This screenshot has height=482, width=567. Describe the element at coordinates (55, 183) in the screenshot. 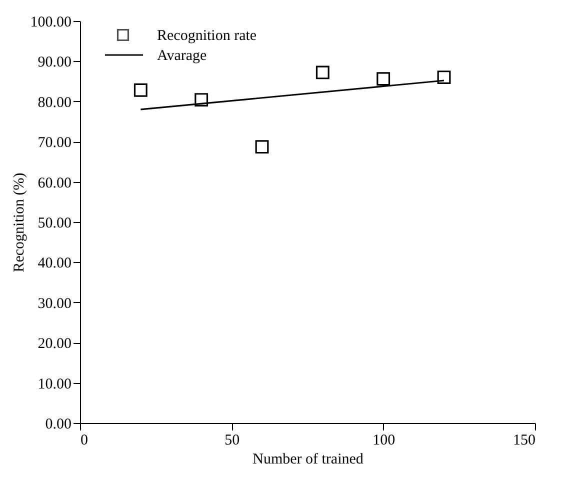

I see `y-tick-label: 60.00` at that location.